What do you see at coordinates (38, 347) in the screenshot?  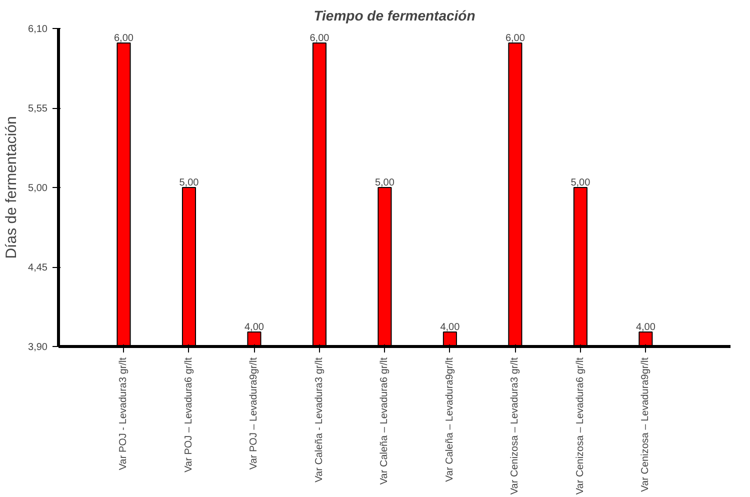 I see `y-tick-label: 3,90` at bounding box center [38, 347].